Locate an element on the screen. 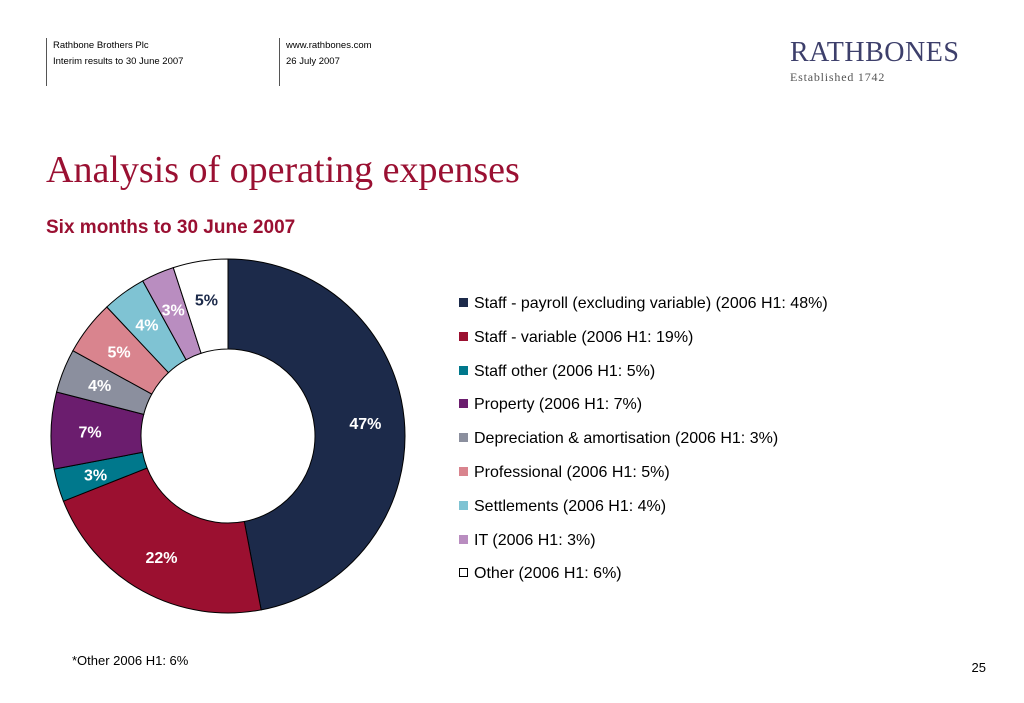 This screenshot has width=1024, height=703. donut-data-labels: 47%22%3%7%4%5%4%3%5% is located at coordinates (230, 430).